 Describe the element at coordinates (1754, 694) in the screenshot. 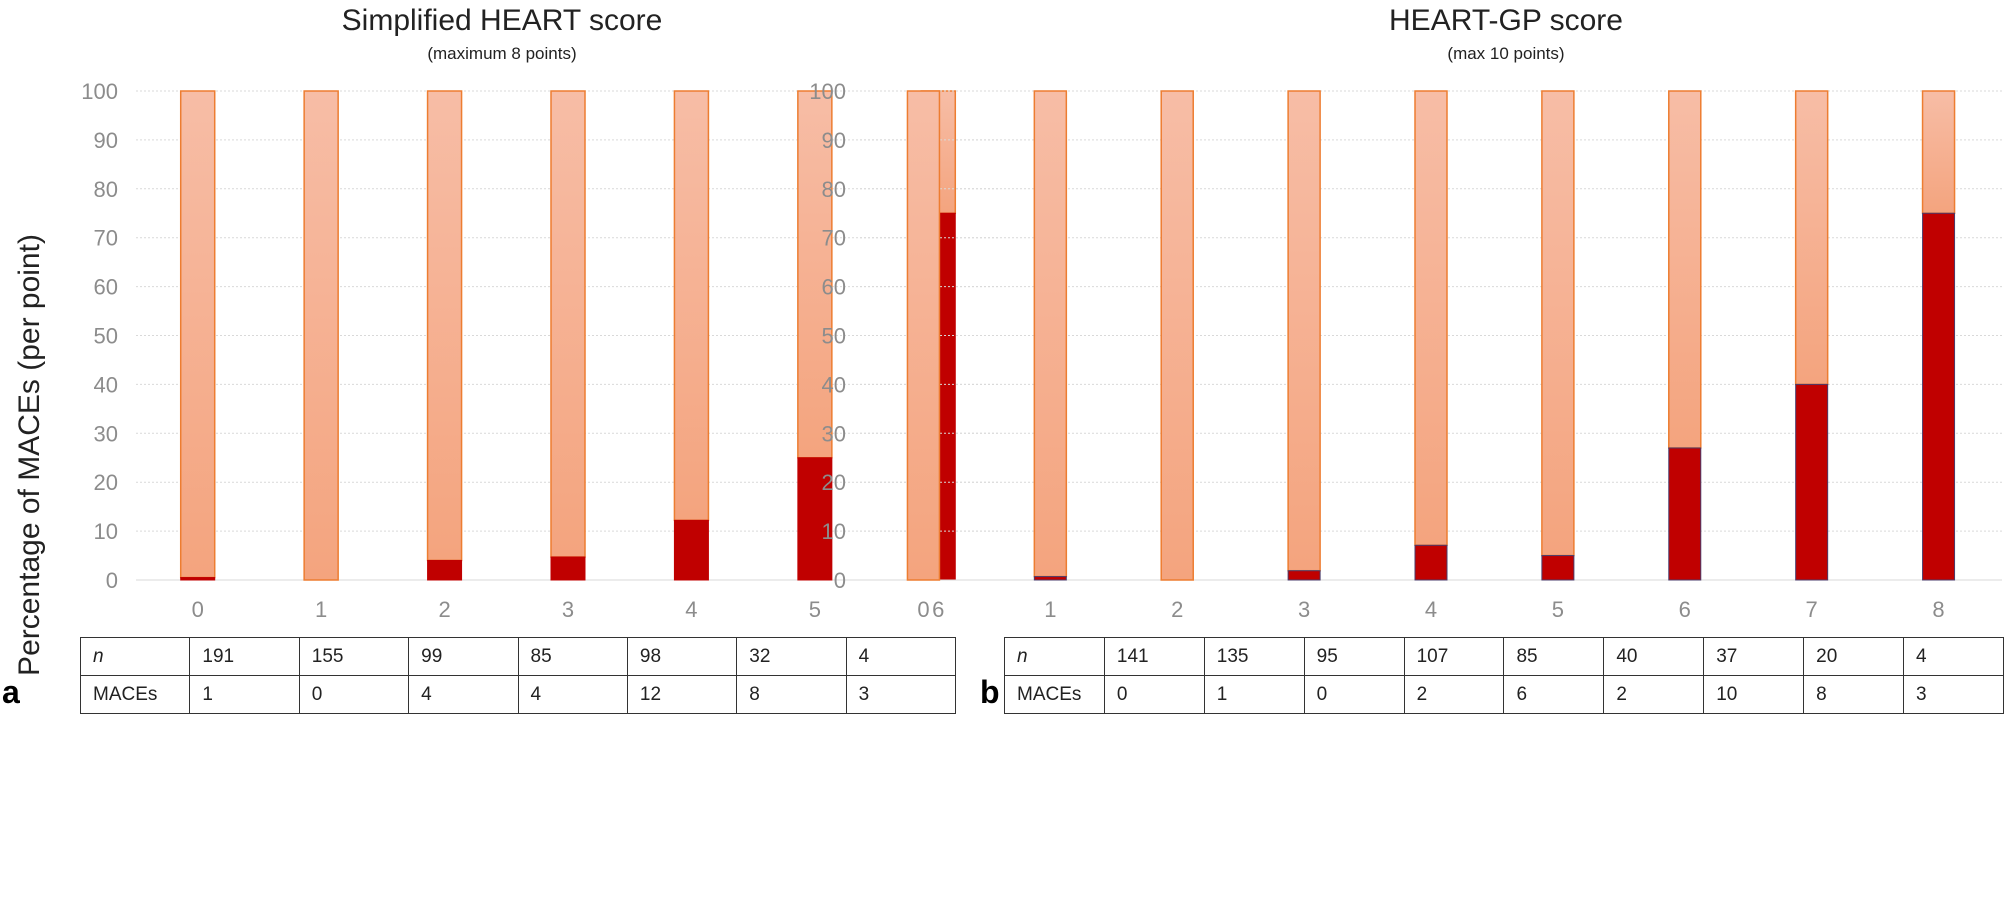

I see `table-cell: 10` at that location.